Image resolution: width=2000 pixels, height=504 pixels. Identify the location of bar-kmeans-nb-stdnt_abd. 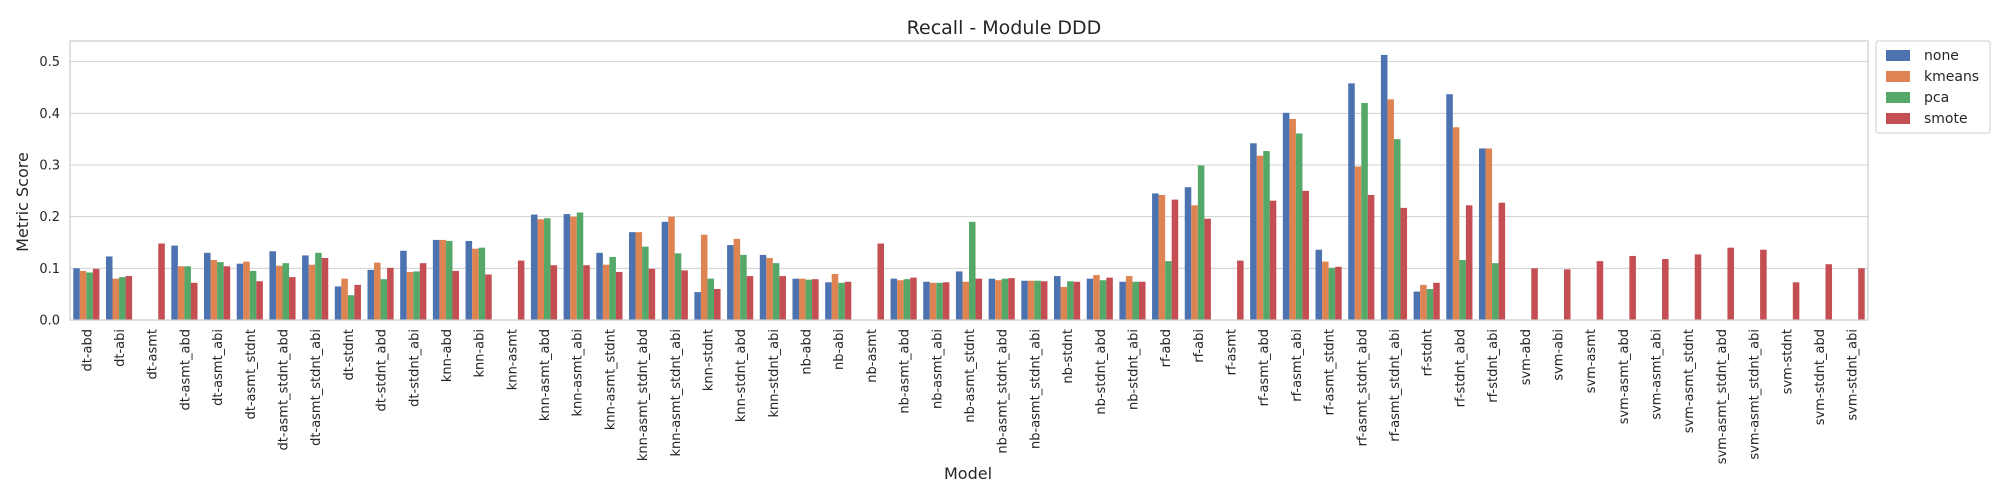
(1096, 297).